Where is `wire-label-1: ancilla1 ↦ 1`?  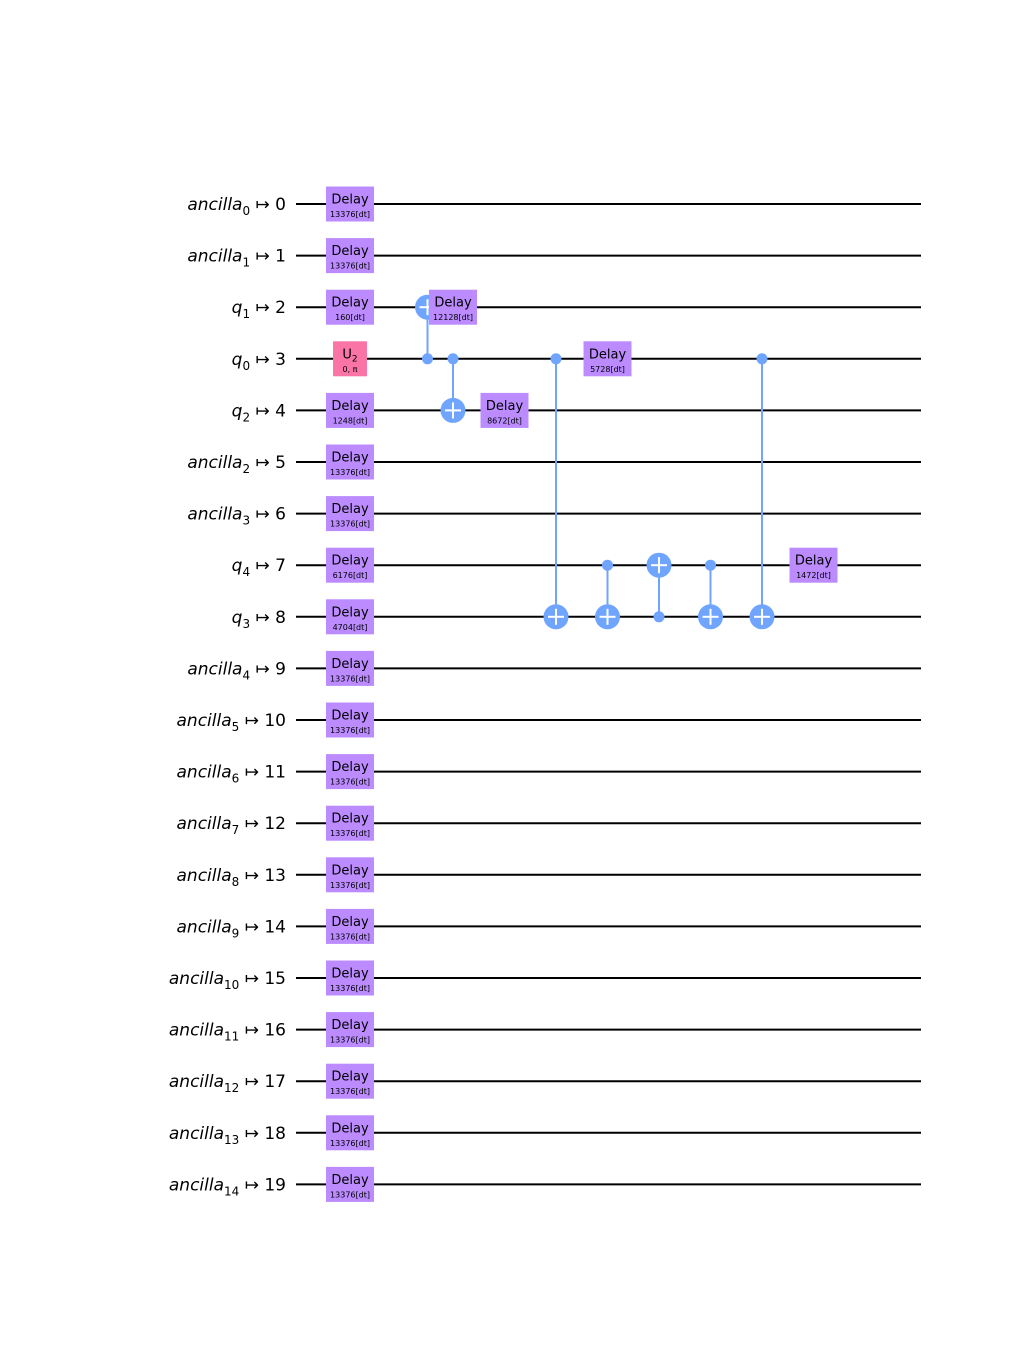
wire-label-1: ancilla1 ↦ 1 is located at coordinates (236, 258).